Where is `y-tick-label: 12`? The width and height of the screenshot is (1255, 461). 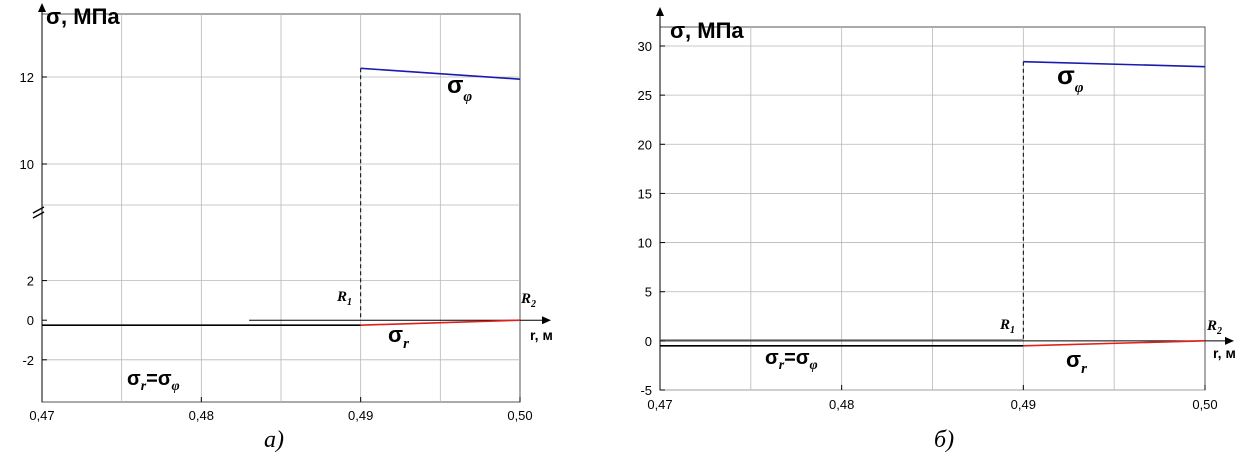
y-tick-label: 12 is located at coordinates (27, 77).